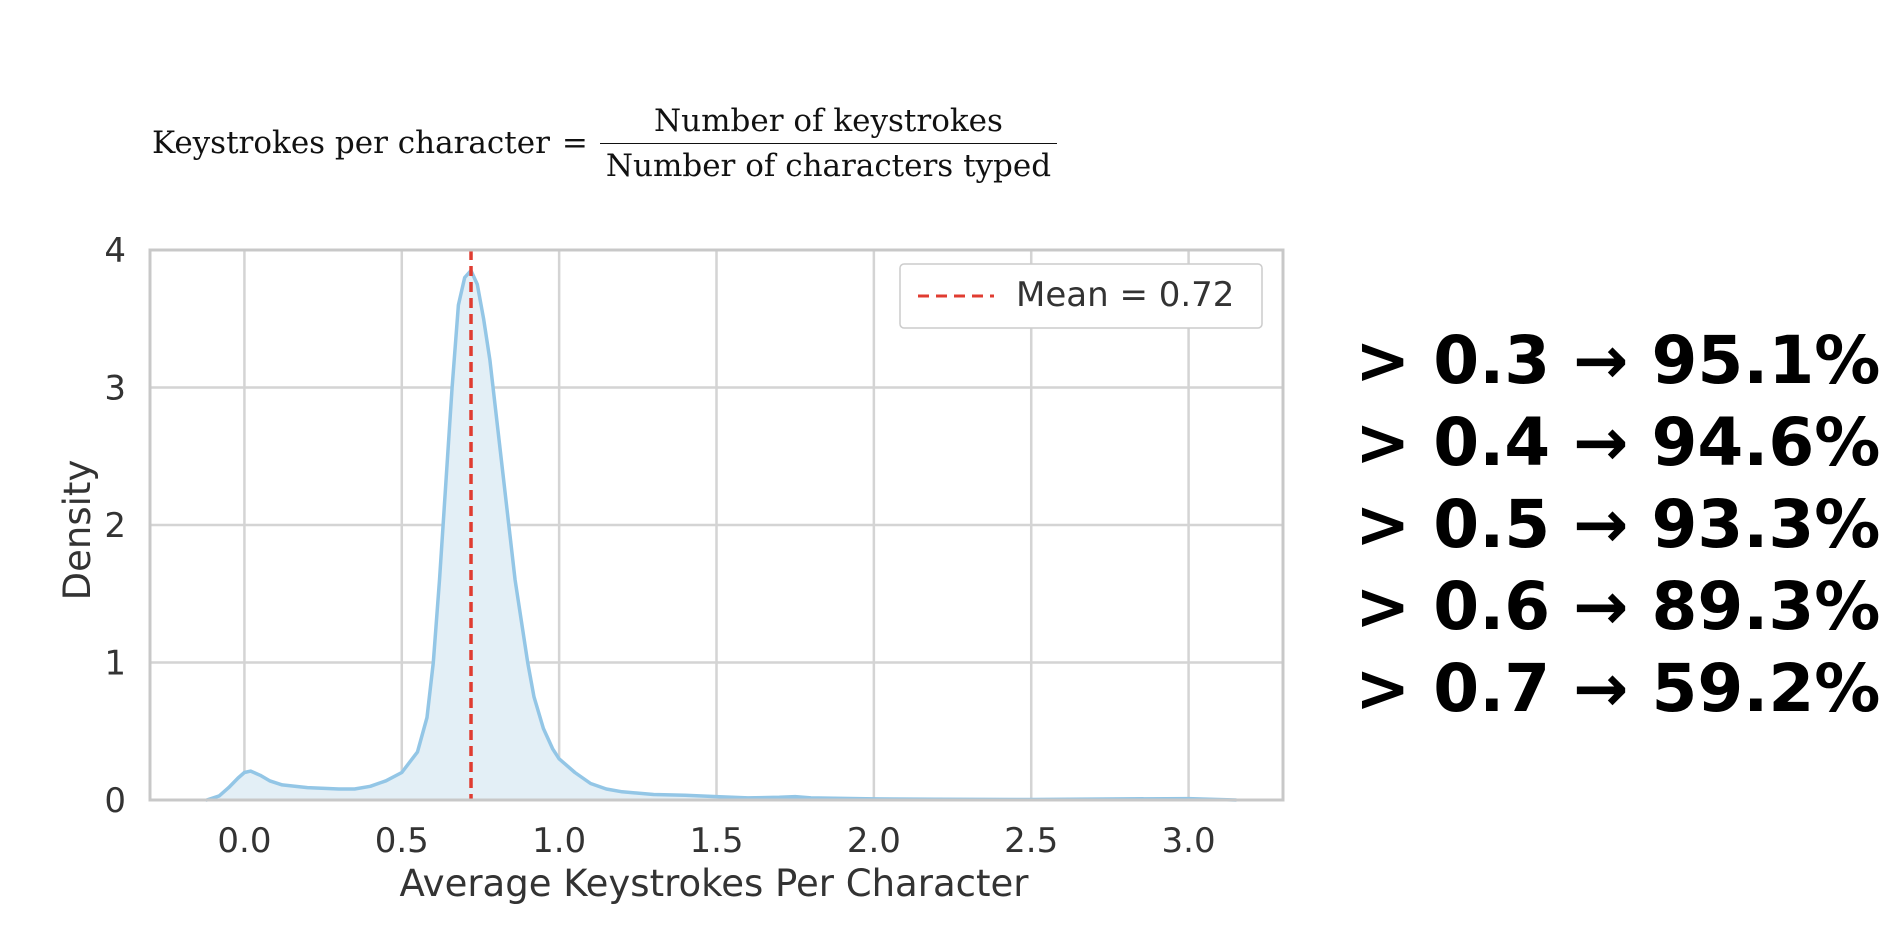 The image size is (1890, 946). I want to click on formula-numerator: Number of keystrokes, so click(828, 120).